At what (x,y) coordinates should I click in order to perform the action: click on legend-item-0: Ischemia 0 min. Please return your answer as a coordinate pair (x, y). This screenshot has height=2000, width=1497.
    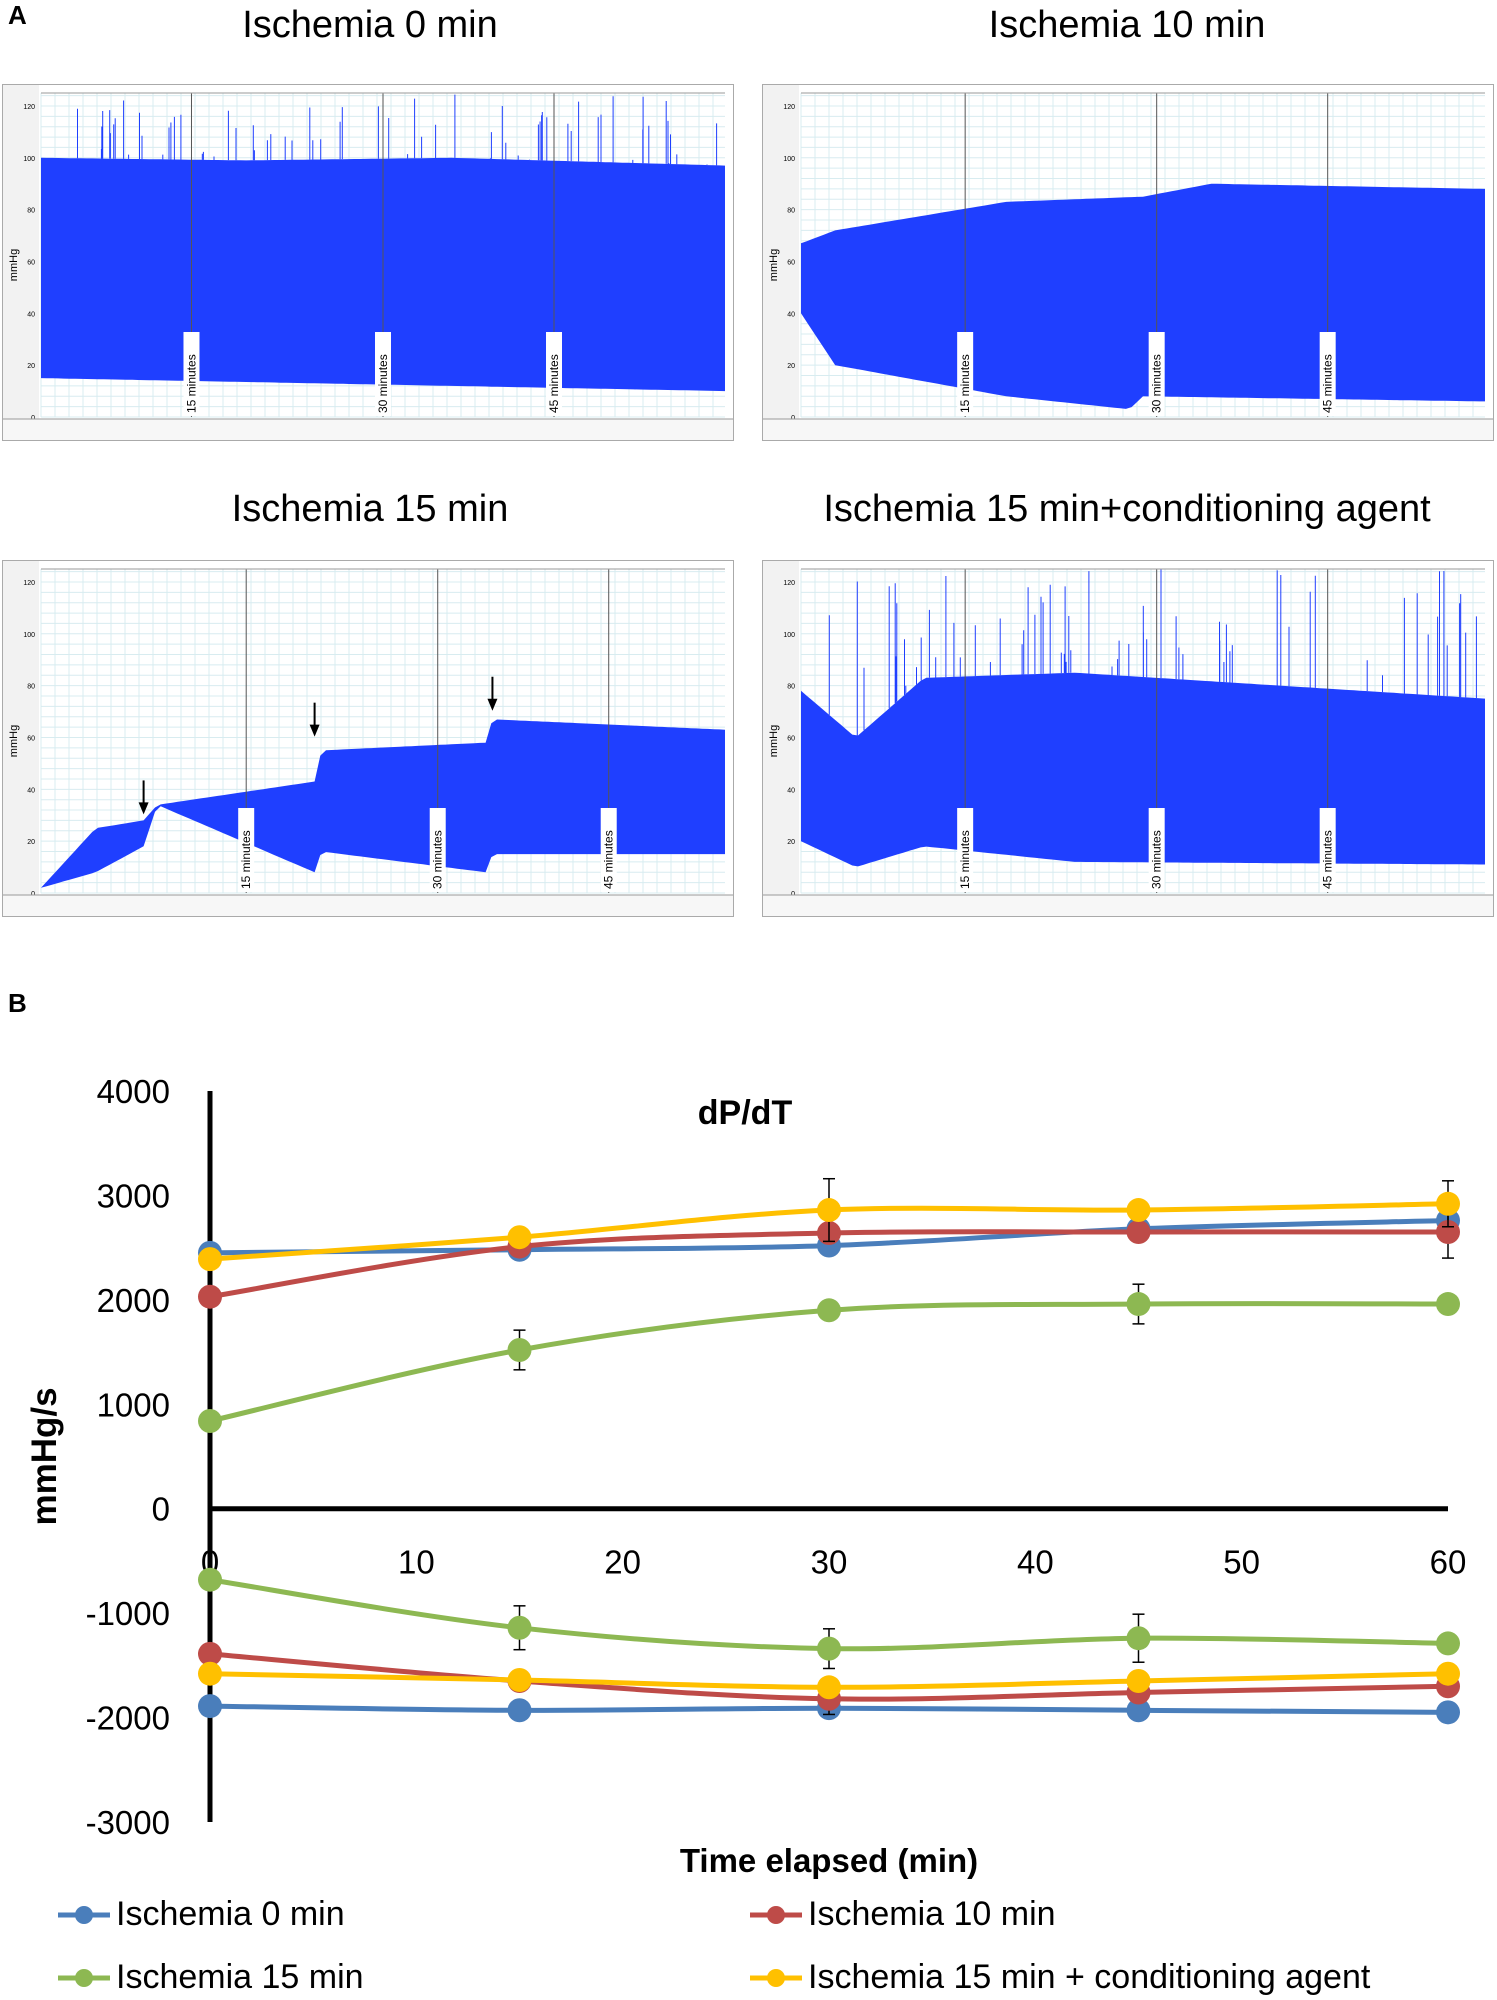
    Looking at the image, I should click on (201, 1914).